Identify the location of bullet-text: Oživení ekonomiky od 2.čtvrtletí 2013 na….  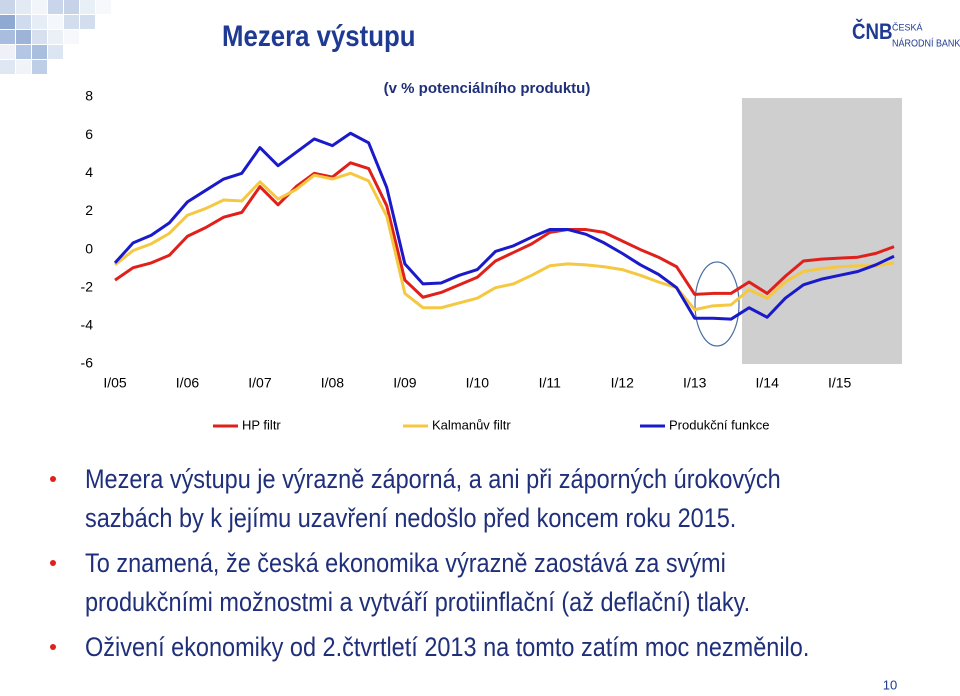
(447, 648).